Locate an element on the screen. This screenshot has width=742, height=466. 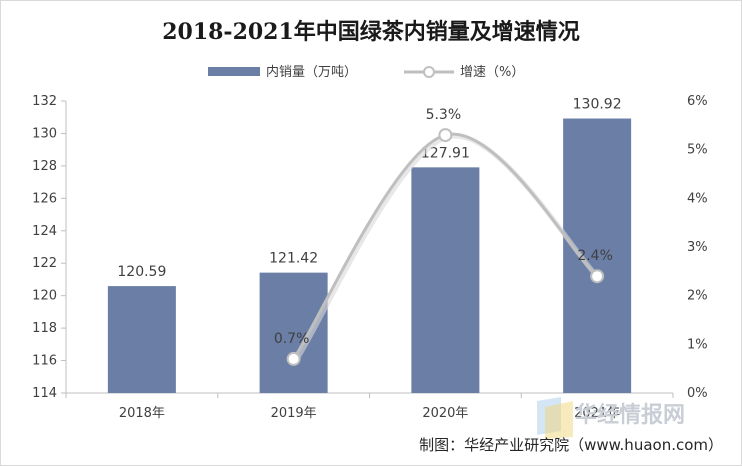
y-left-tick-label: 128 is located at coordinates (44, 166).